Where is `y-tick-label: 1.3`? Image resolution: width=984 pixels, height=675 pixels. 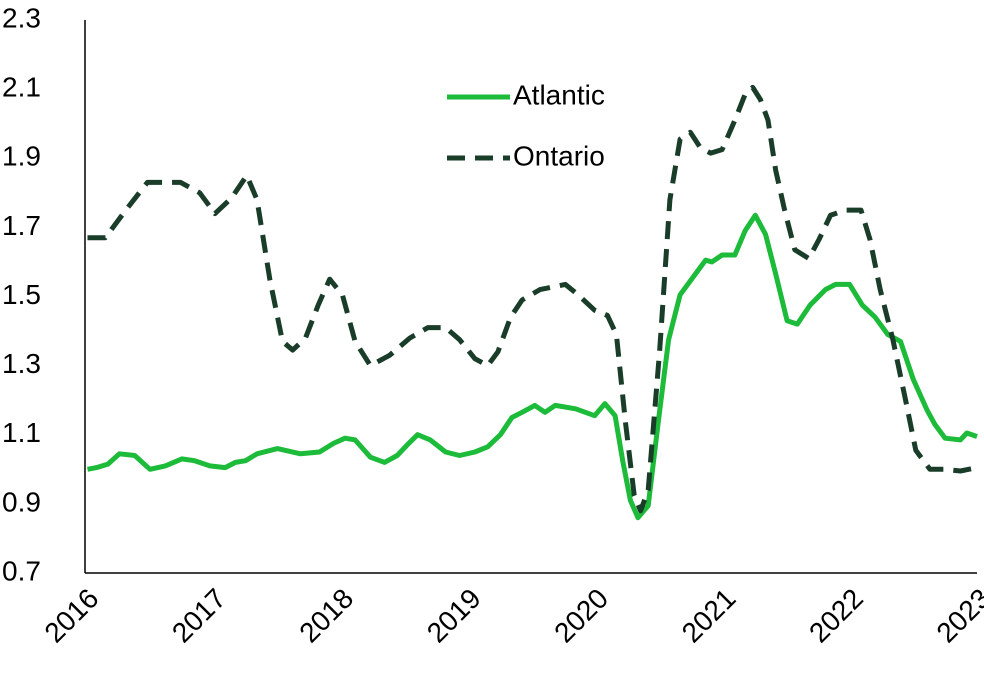
y-tick-label: 1.3 is located at coordinates (21, 363).